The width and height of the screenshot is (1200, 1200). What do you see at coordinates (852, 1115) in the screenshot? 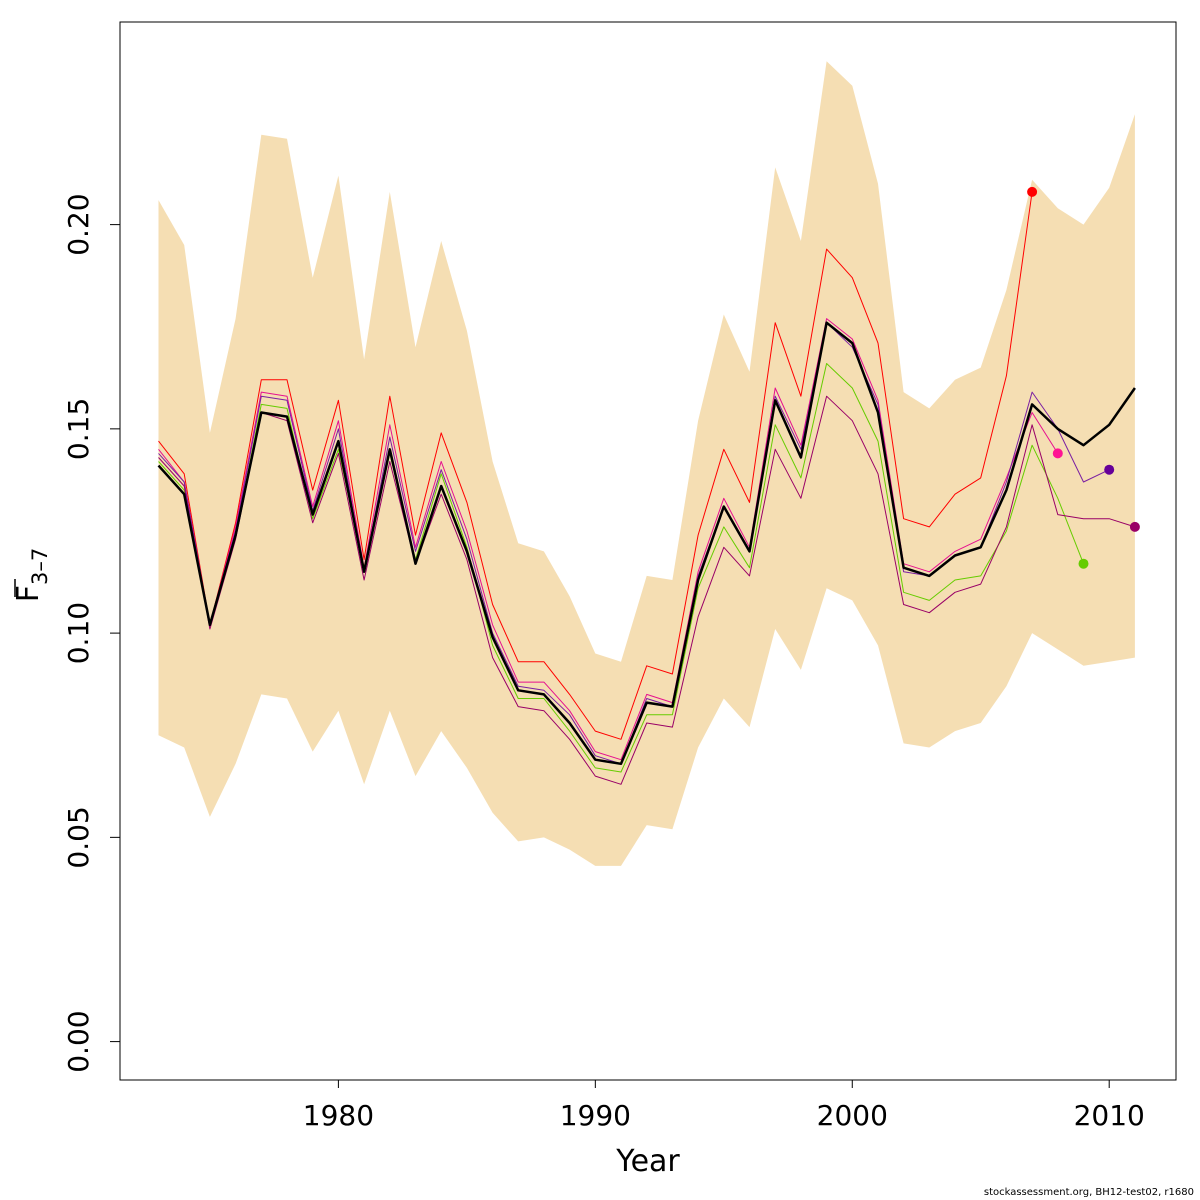
I see `x-tick-label-2000: 2000` at bounding box center [852, 1115].